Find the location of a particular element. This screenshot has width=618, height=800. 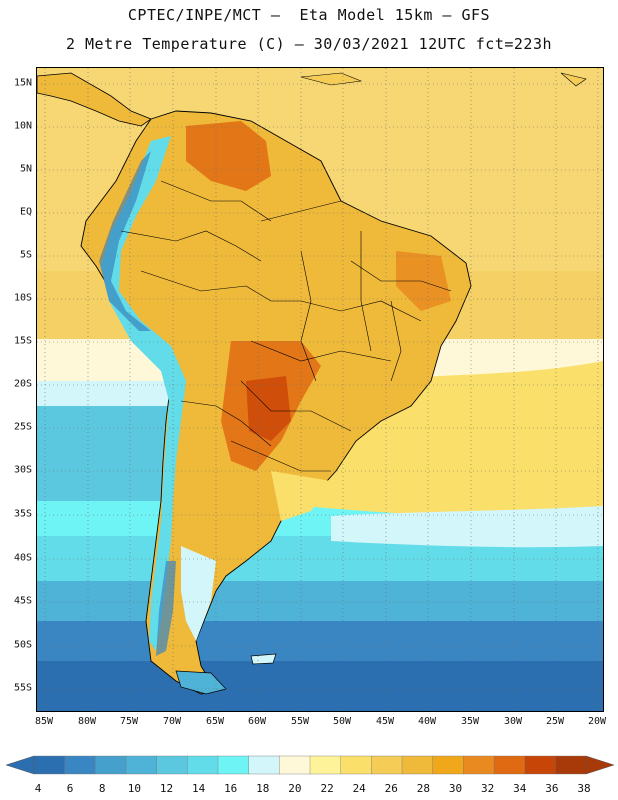

border-mato-grosso is located at coordinates (308, 316).